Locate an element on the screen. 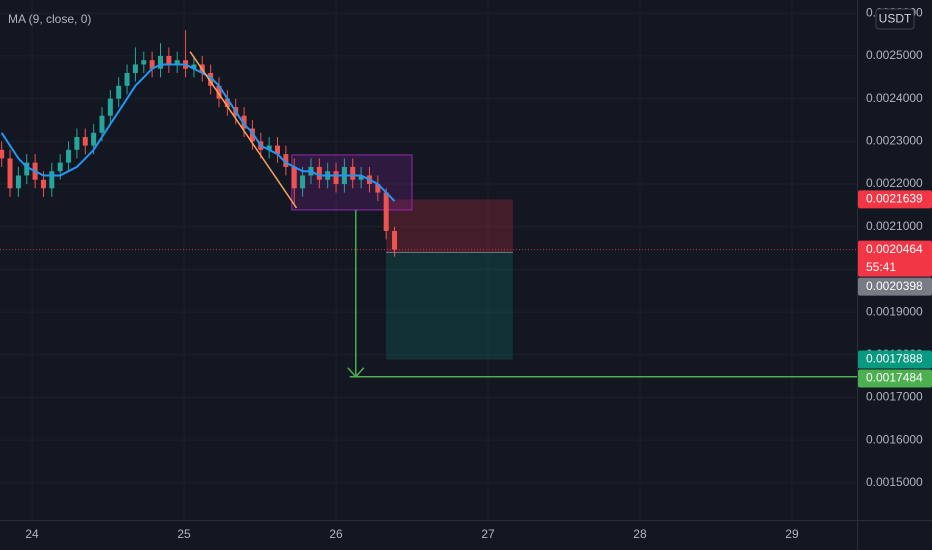 Image resolution: width=932 pixels, height=550 pixels. x-tick-label: 26 is located at coordinates (336, 534).